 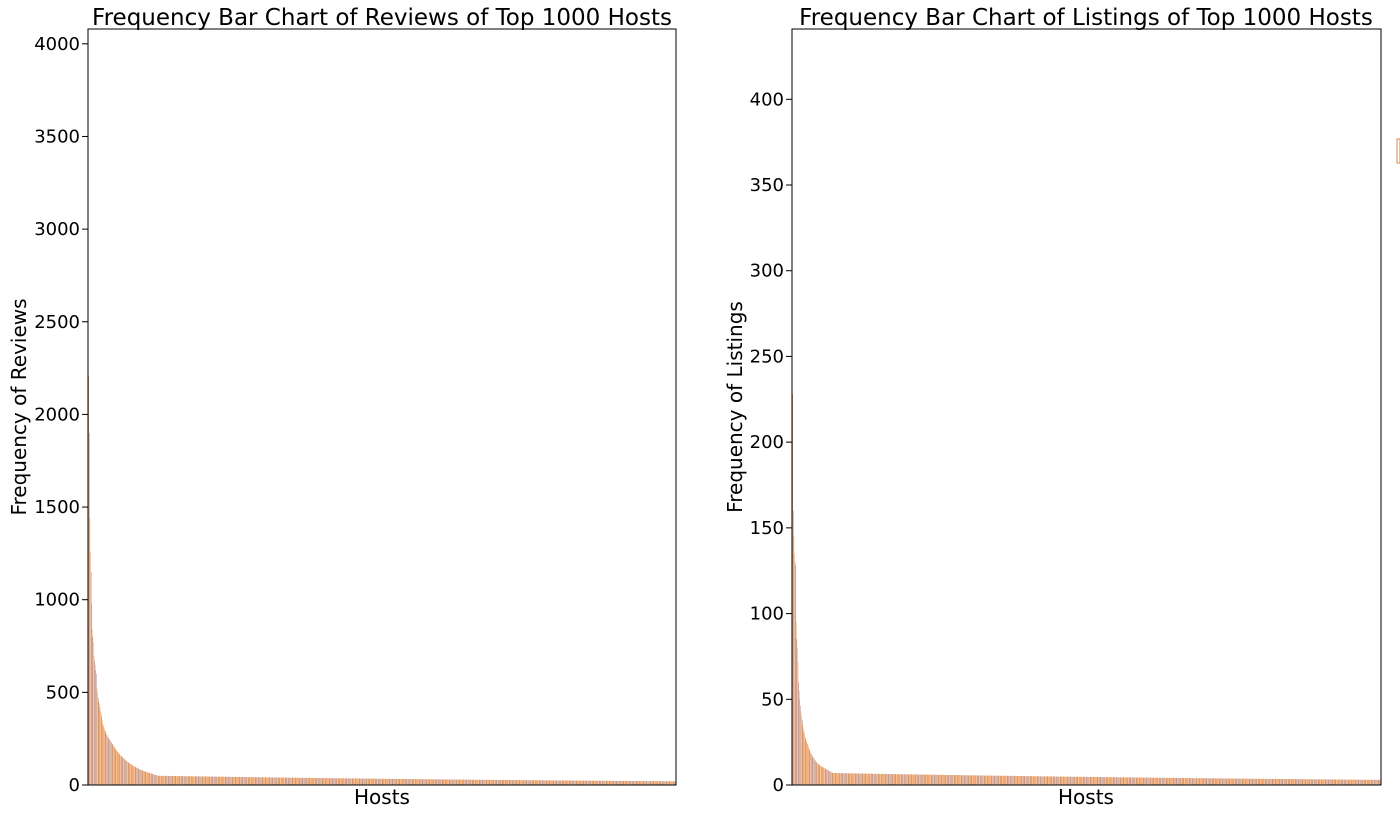 I want to click on reviews-y-tick-label: 3500, so click(x=57, y=136).